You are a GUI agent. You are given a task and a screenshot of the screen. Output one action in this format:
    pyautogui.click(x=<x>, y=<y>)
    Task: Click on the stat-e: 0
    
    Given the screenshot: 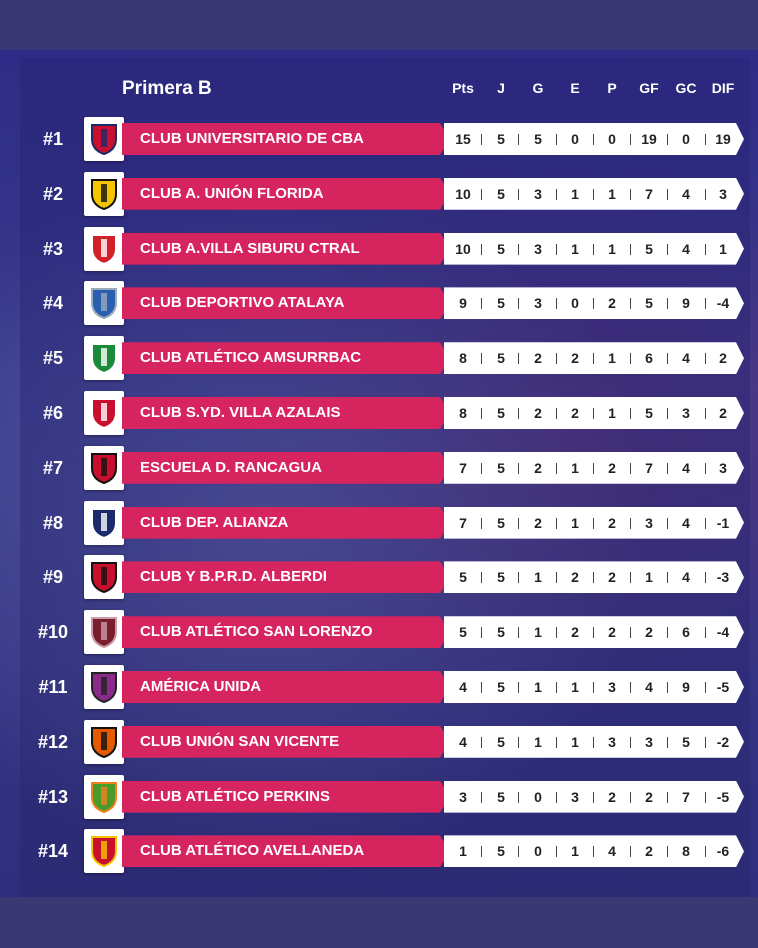 What is the action you would take?
    pyautogui.click(x=575, y=303)
    